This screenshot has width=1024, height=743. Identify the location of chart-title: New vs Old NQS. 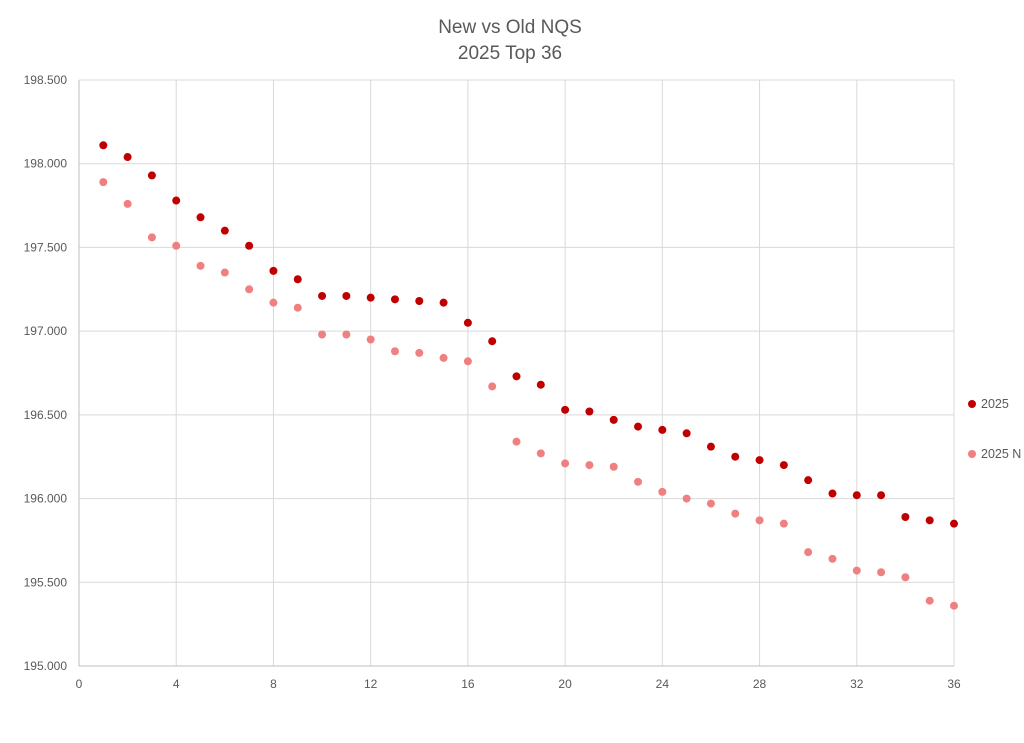
(510, 27).